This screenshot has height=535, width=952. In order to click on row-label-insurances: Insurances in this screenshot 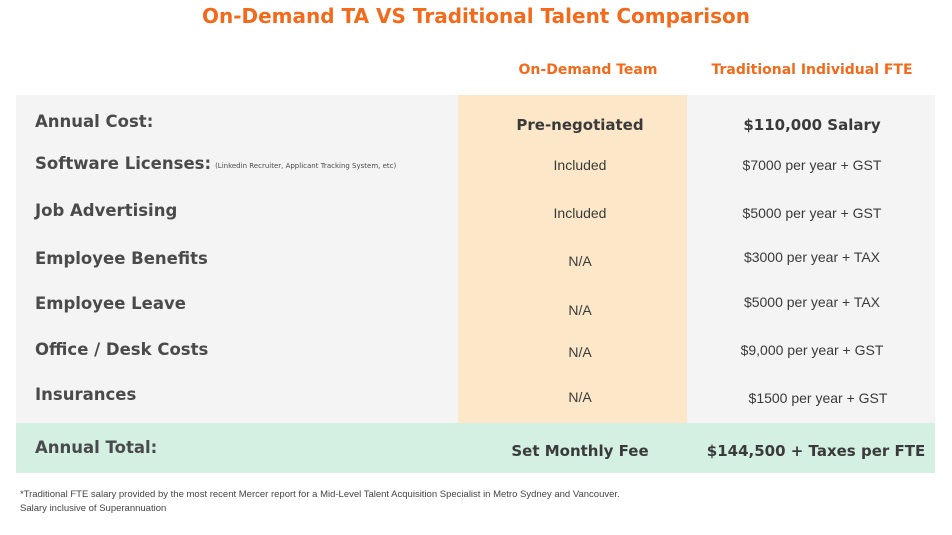, I will do `click(85, 394)`.